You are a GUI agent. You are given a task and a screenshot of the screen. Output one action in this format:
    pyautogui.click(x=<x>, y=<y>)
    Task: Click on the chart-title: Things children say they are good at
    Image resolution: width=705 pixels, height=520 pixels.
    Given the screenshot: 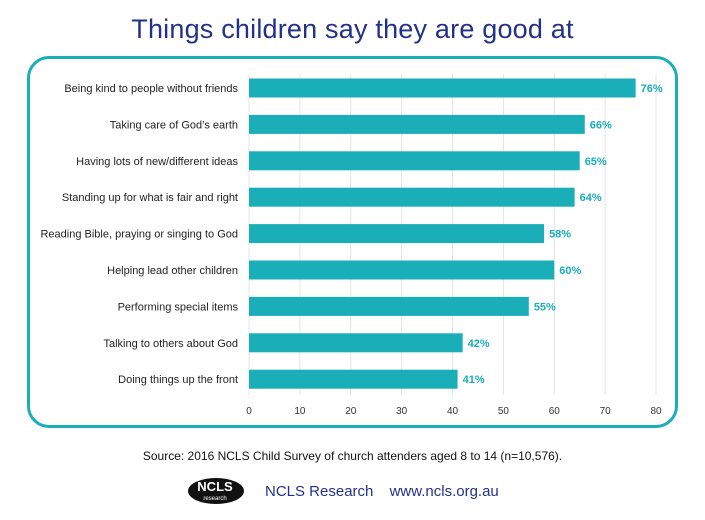 What is the action you would take?
    pyautogui.click(x=352, y=29)
    